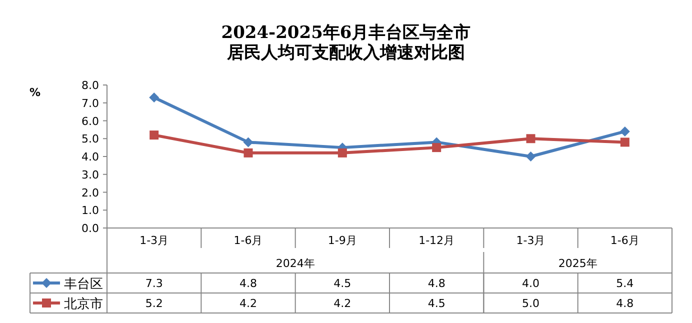 The height and width of the screenshot is (323, 692). What do you see at coordinates (436, 240) in the screenshot?
I see `x-tick-label: 1-12月` at bounding box center [436, 240].